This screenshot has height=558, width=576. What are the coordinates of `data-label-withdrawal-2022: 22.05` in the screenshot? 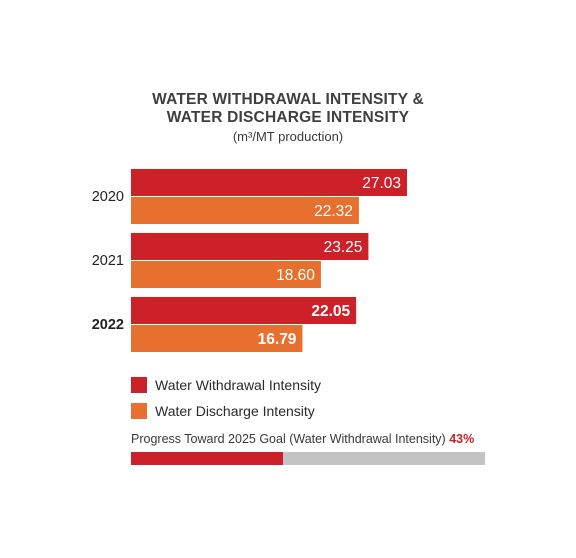 It's located at (330, 311).